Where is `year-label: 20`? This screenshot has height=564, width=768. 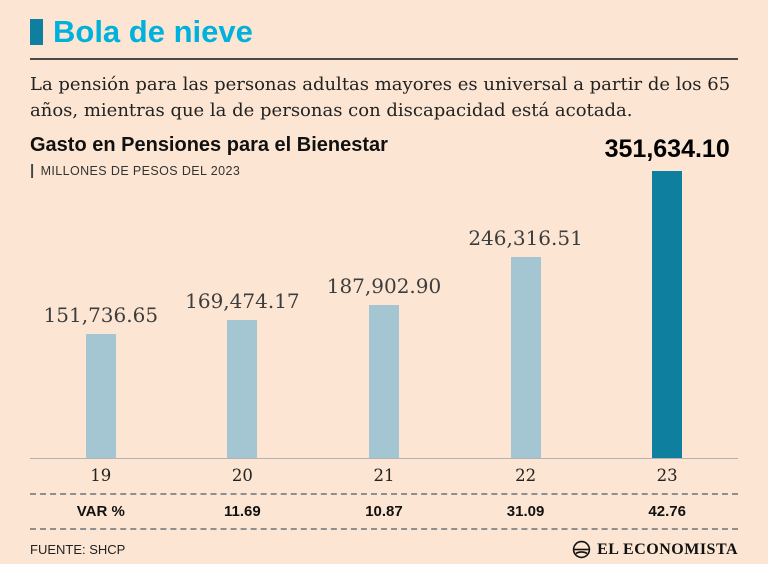
year-label: 20 is located at coordinates (242, 476).